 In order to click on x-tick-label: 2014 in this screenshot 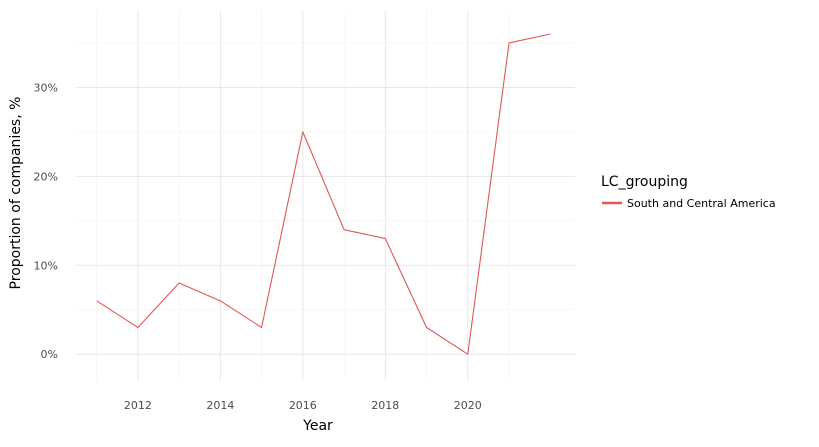, I will do `click(220, 405)`.